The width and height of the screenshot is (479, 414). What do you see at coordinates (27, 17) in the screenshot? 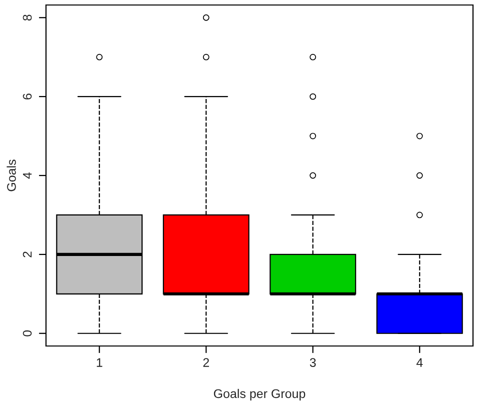
I see `y-tick-label: 8` at bounding box center [27, 17].